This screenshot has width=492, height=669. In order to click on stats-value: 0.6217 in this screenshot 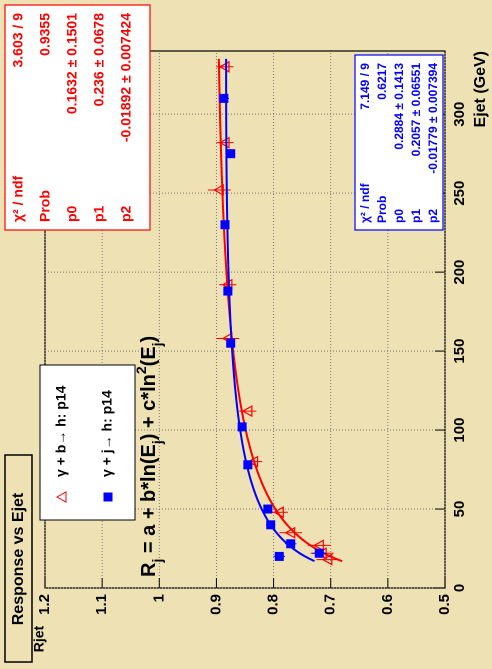, I will do `click(382, 81)`.